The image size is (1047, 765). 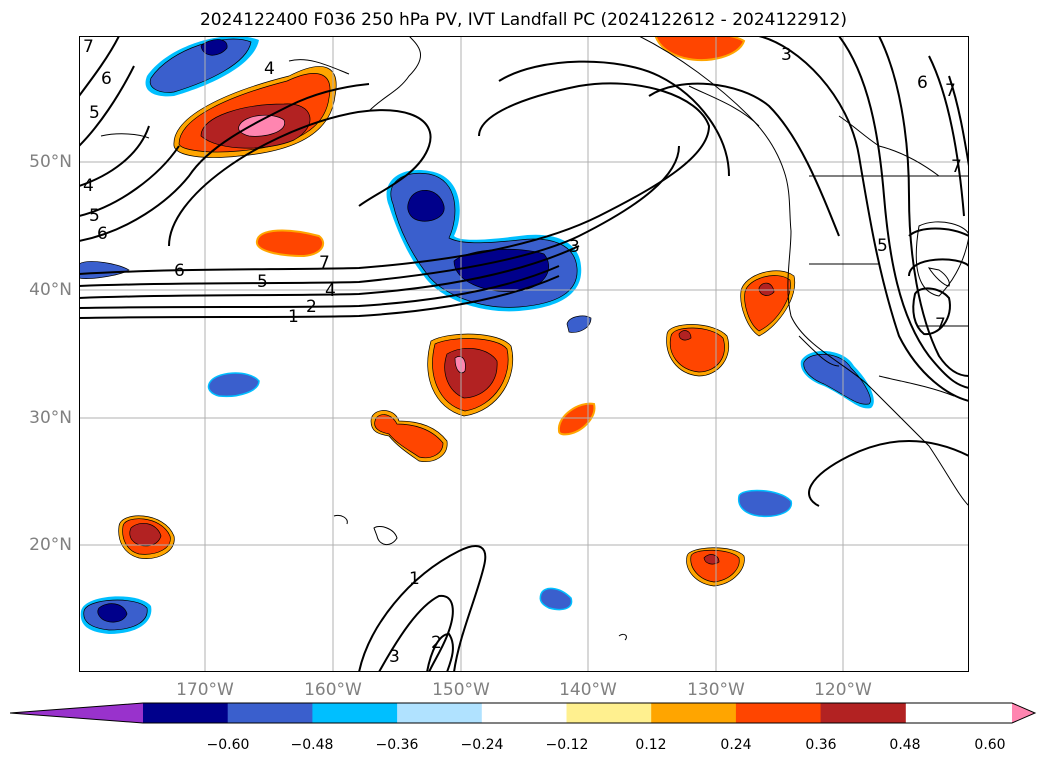 What do you see at coordinates (567, 745) in the screenshot?
I see `colorbar-tick-label: −0.12` at bounding box center [567, 745].